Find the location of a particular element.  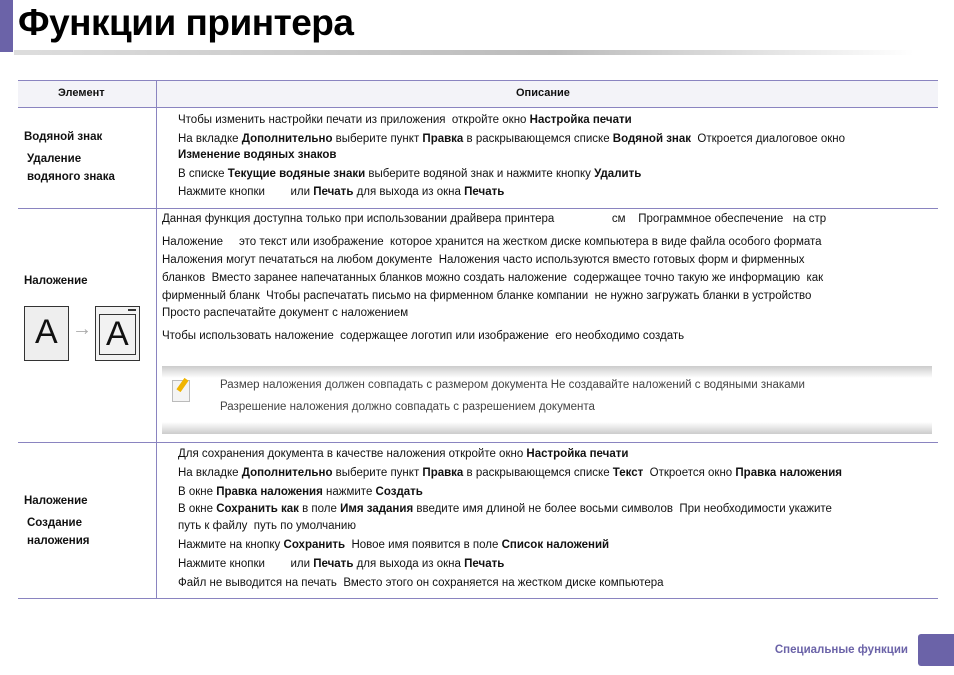

text: путь к файлу путь по умолчанию is located at coordinates (267, 526).